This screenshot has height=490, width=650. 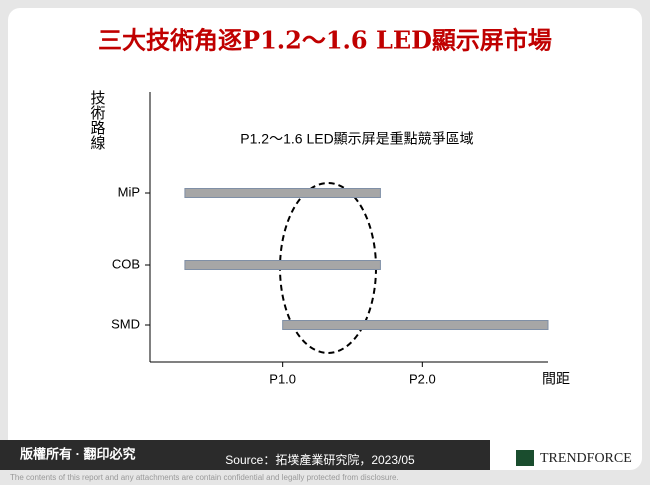 I want to click on footer-bar, so click(x=245, y=455).